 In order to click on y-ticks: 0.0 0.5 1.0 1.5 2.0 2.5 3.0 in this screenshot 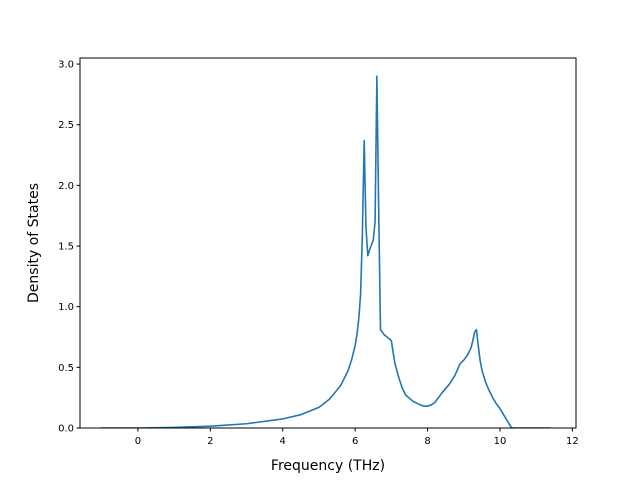, I will do `click(69, 247)`.